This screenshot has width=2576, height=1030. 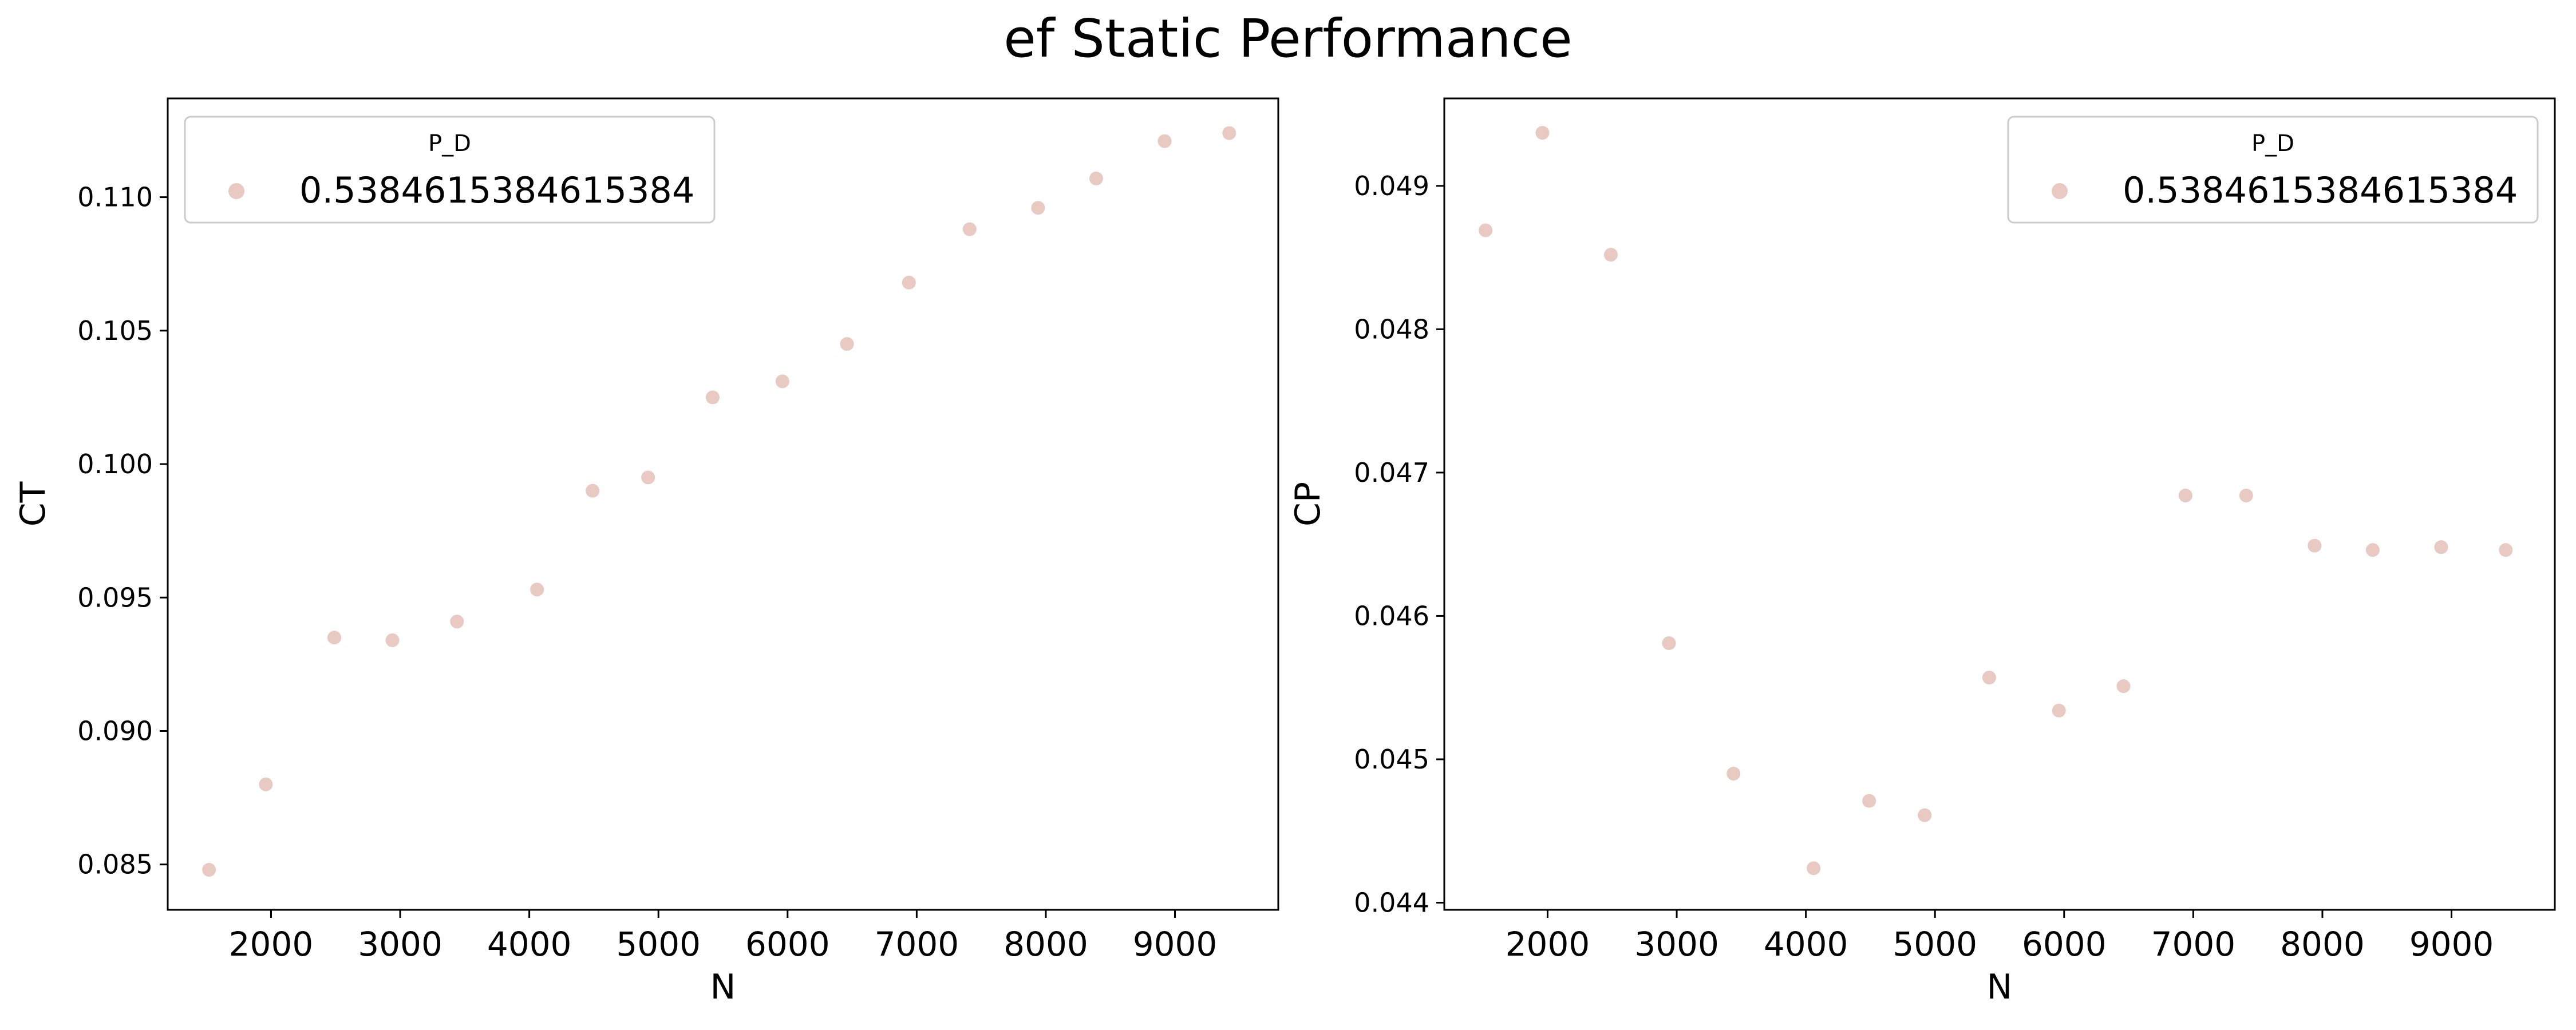 What do you see at coordinates (1288, 38) in the screenshot?
I see `figure-title: ef Static Performance` at bounding box center [1288, 38].